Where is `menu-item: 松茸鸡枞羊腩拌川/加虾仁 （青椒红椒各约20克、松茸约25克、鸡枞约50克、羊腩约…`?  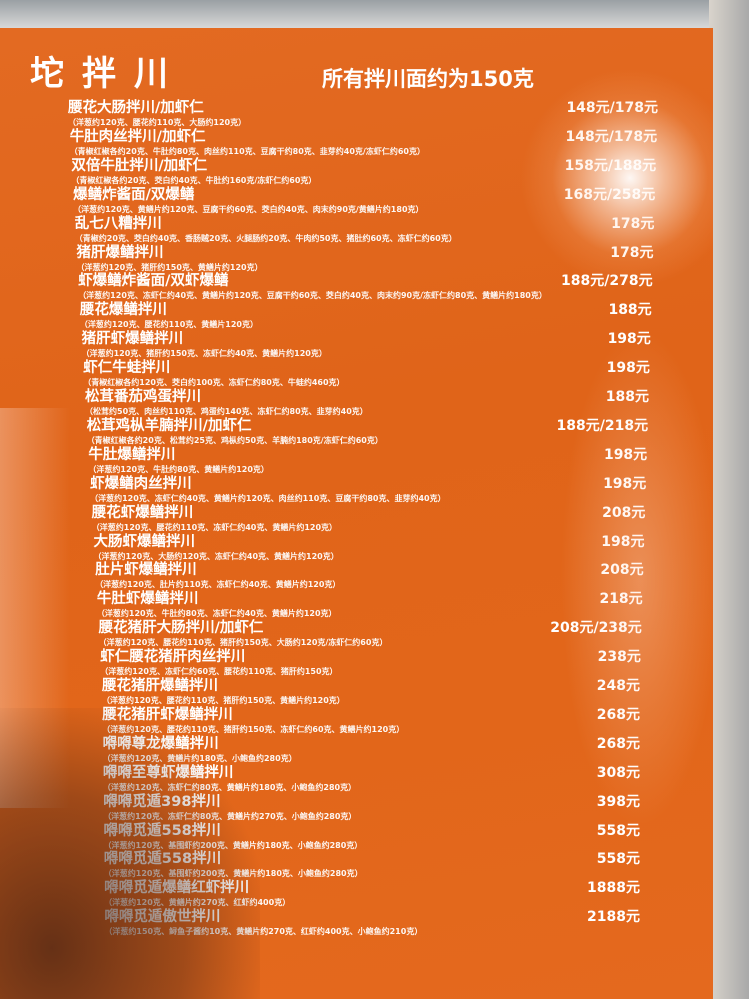 menu-item: 松茸鸡枞羊腩拌川/加虾仁 （青椒红椒各约20克、松茸约25克、鸡枞约50克、羊腩约… is located at coordinates (235, 432).